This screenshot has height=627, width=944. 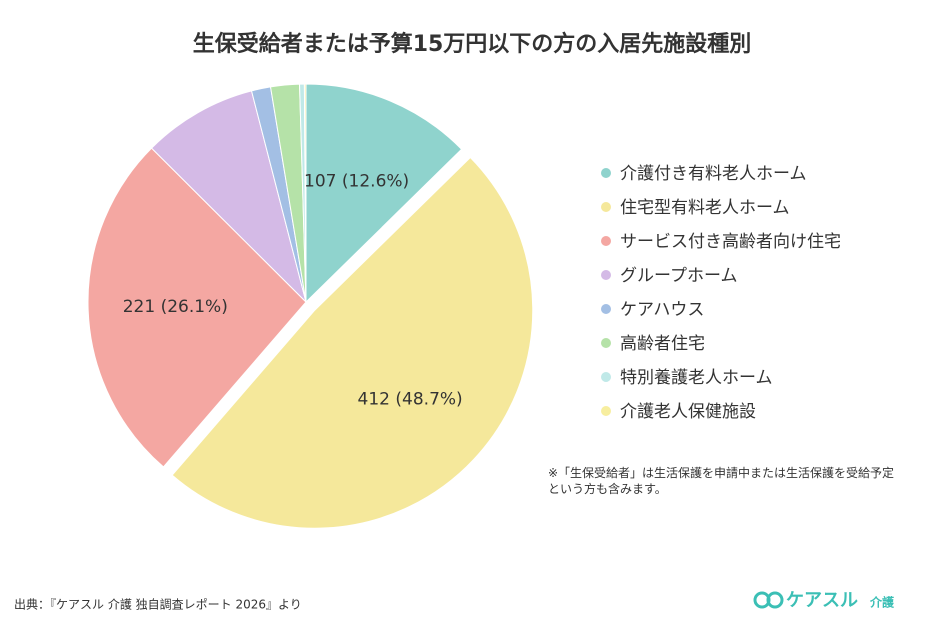 I want to click on legend-label: 介護老人保健施設, so click(x=688, y=412).